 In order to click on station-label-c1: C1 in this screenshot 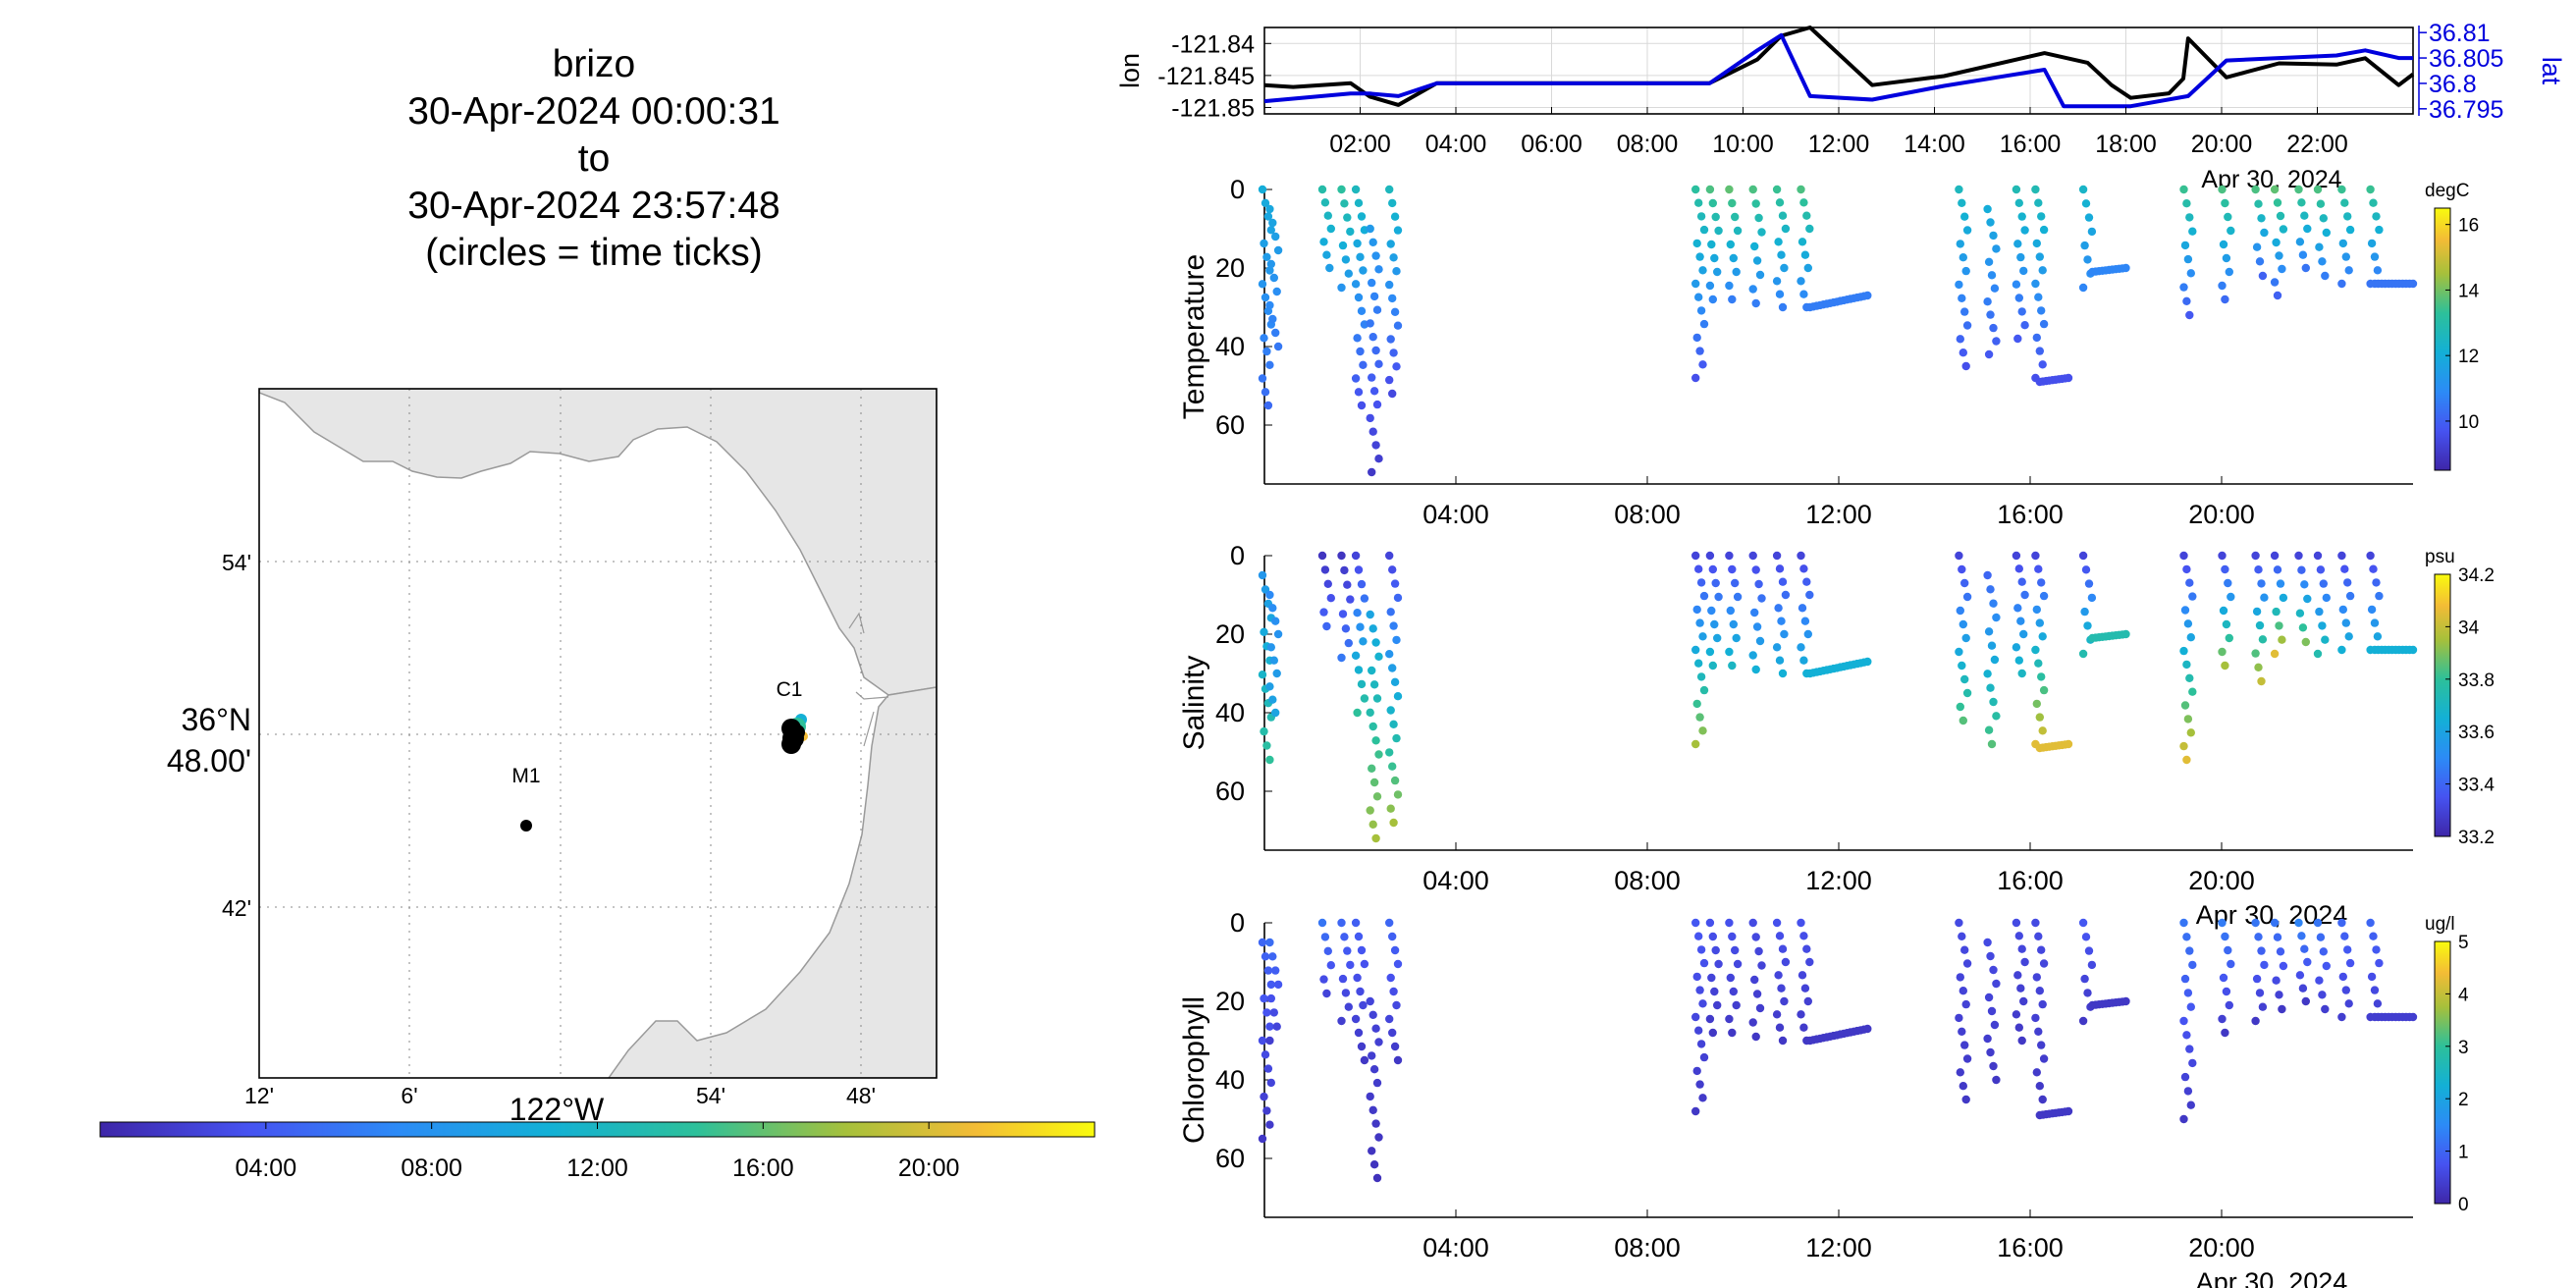, I will do `click(790, 689)`.